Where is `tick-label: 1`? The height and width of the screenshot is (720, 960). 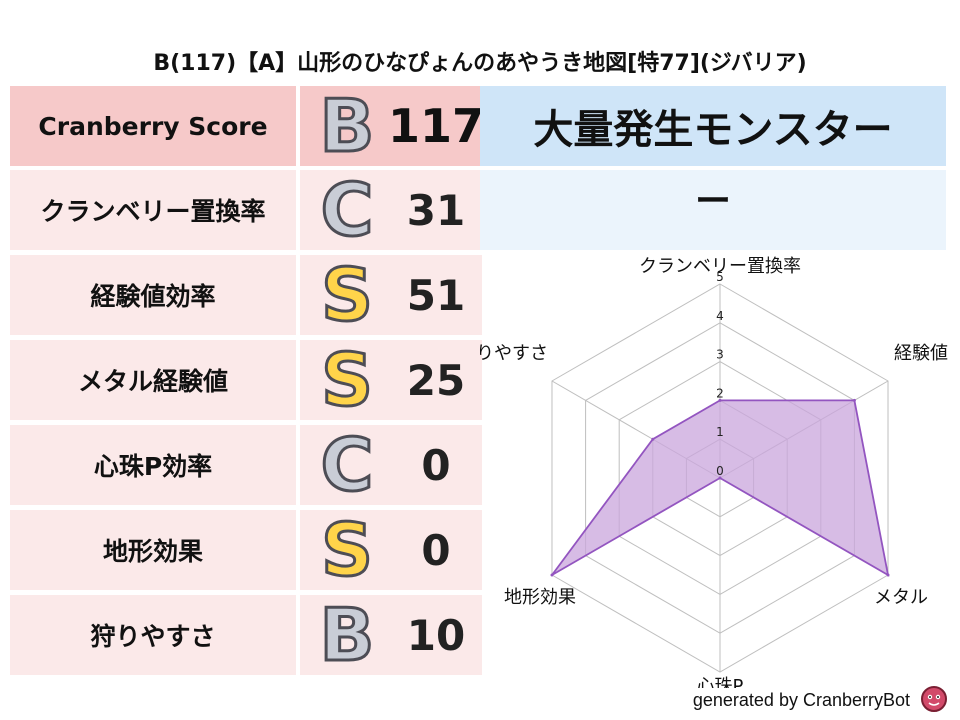 tick-label: 1 is located at coordinates (720, 432).